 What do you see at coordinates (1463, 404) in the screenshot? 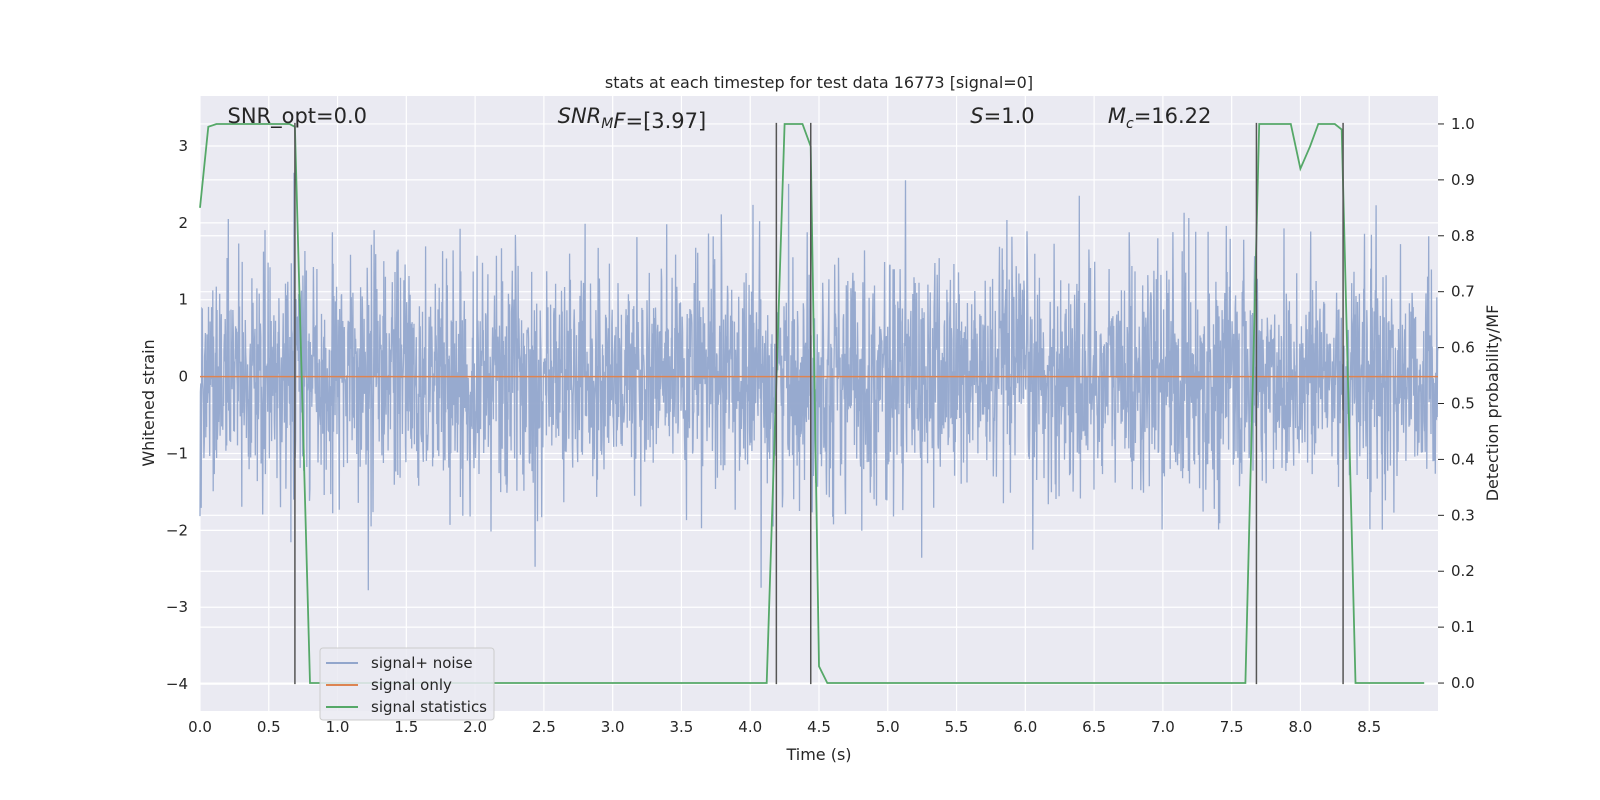
I see `y2-tick-label: 0.5` at bounding box center [1463, 404].